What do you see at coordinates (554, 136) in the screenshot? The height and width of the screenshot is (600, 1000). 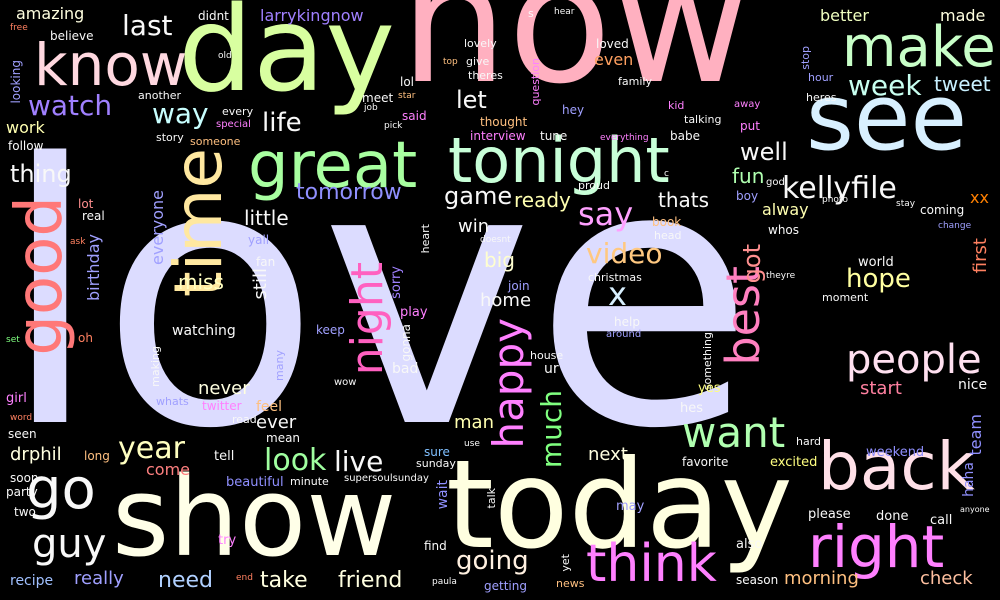 I see `word-tune: tune` at bounding box center [554, 136].